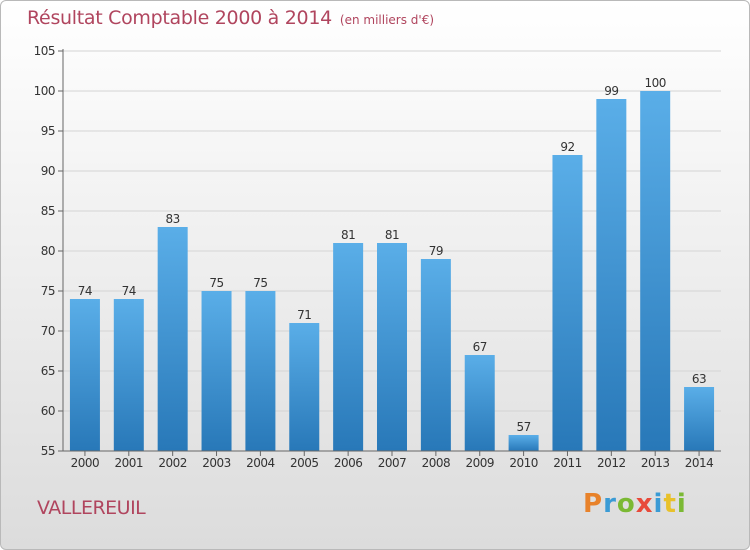 The height and width of the screenshot is (550, 750). What do you see at coordinates (655, 463) in the screenshot?
I see `x-tick-label-2013: 2013` at bounding box center [655, 463].